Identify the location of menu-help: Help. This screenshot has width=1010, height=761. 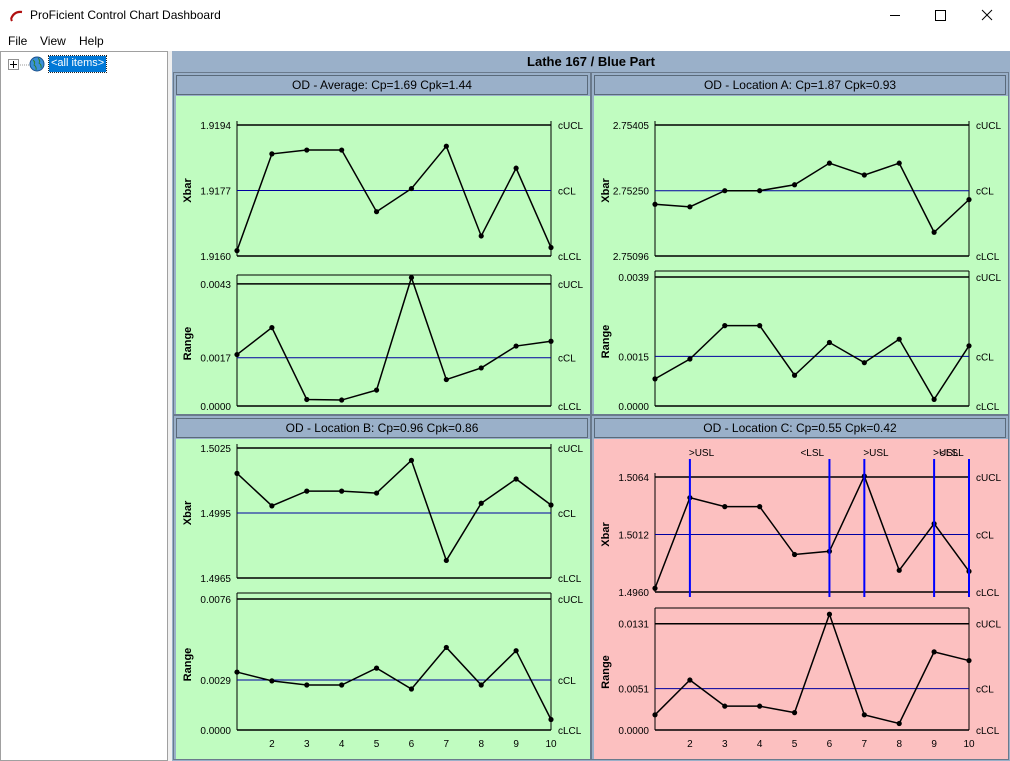
(91, 41).